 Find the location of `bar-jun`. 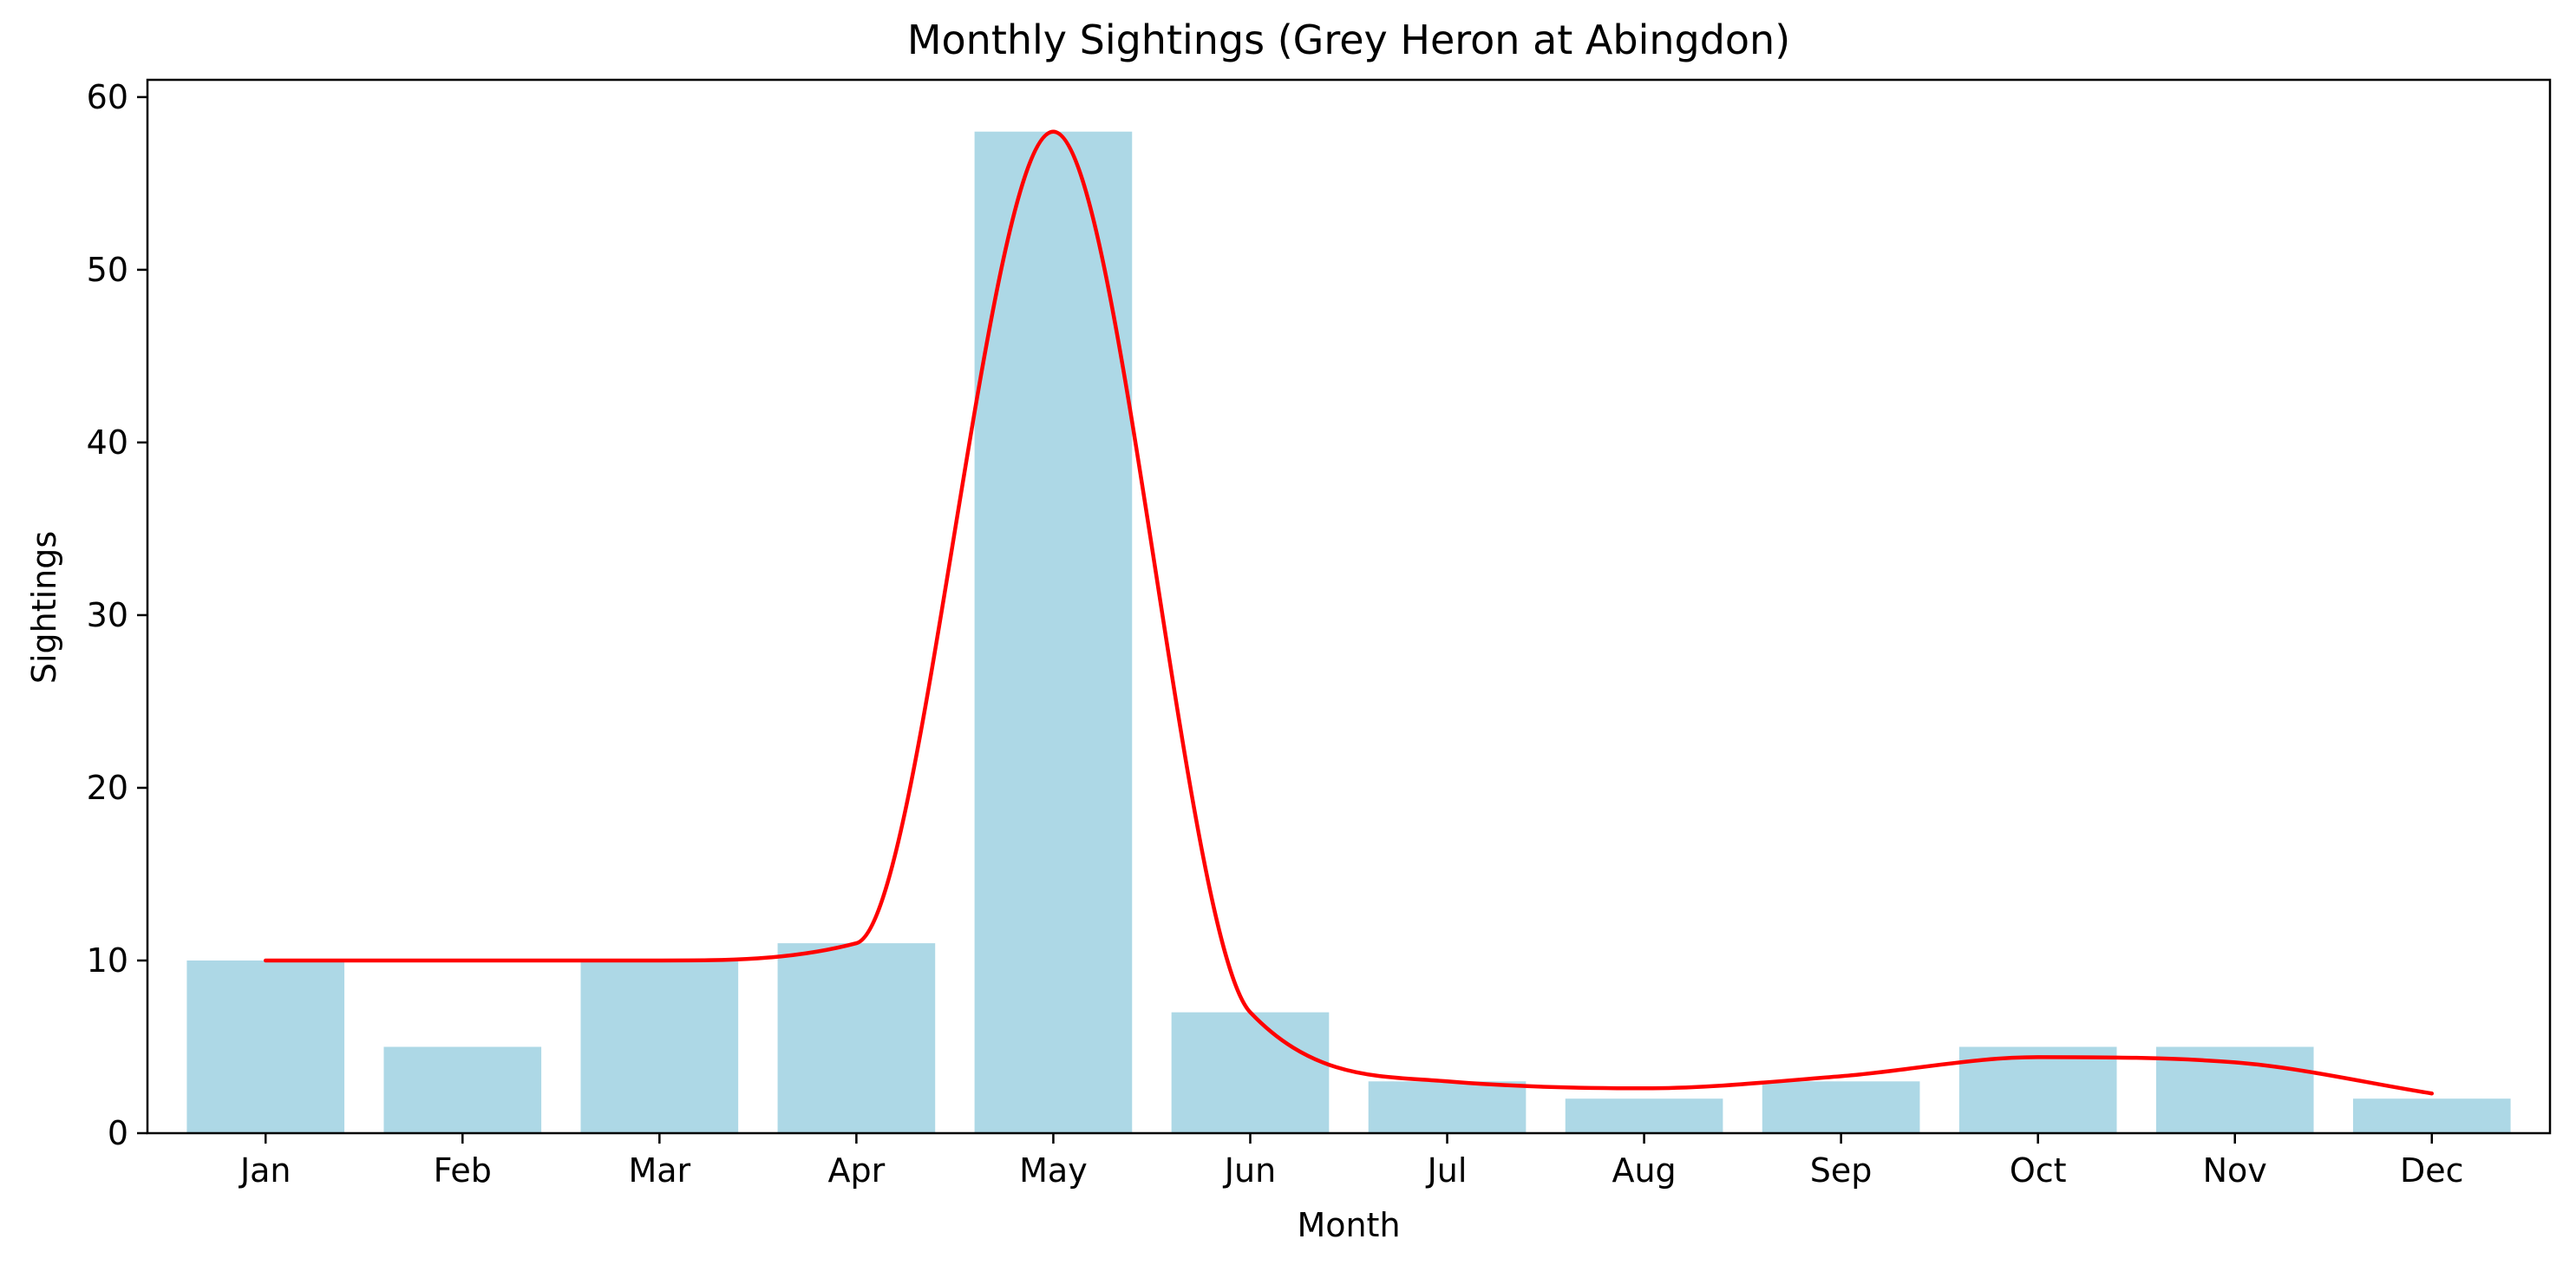

bar-jun is located at coordinates (1250, 1072).